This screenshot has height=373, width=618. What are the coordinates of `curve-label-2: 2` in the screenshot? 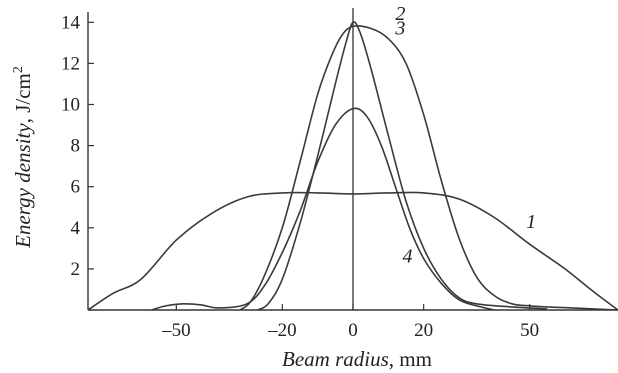 It's located at (400, 14).